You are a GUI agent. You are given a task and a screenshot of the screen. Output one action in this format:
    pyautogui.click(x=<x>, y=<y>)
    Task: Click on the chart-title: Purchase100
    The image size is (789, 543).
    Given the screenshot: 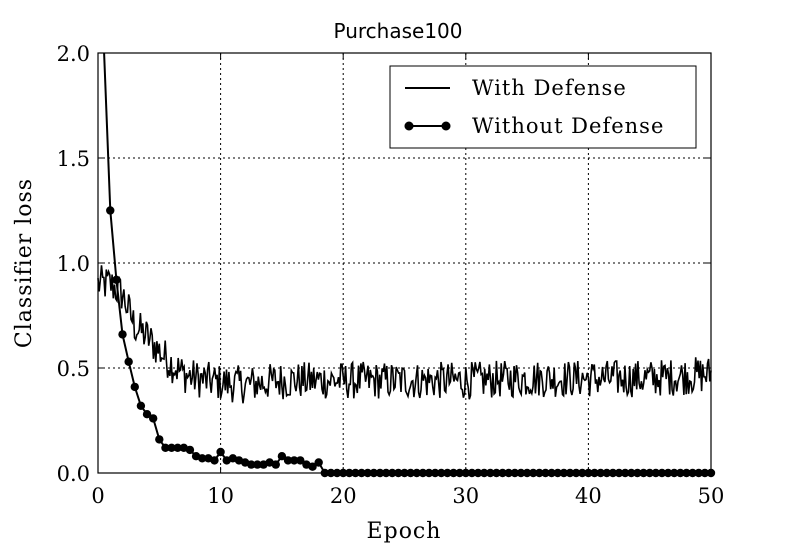 What is the action you would take?
    pyautogui.click(x=398, y=31)
    